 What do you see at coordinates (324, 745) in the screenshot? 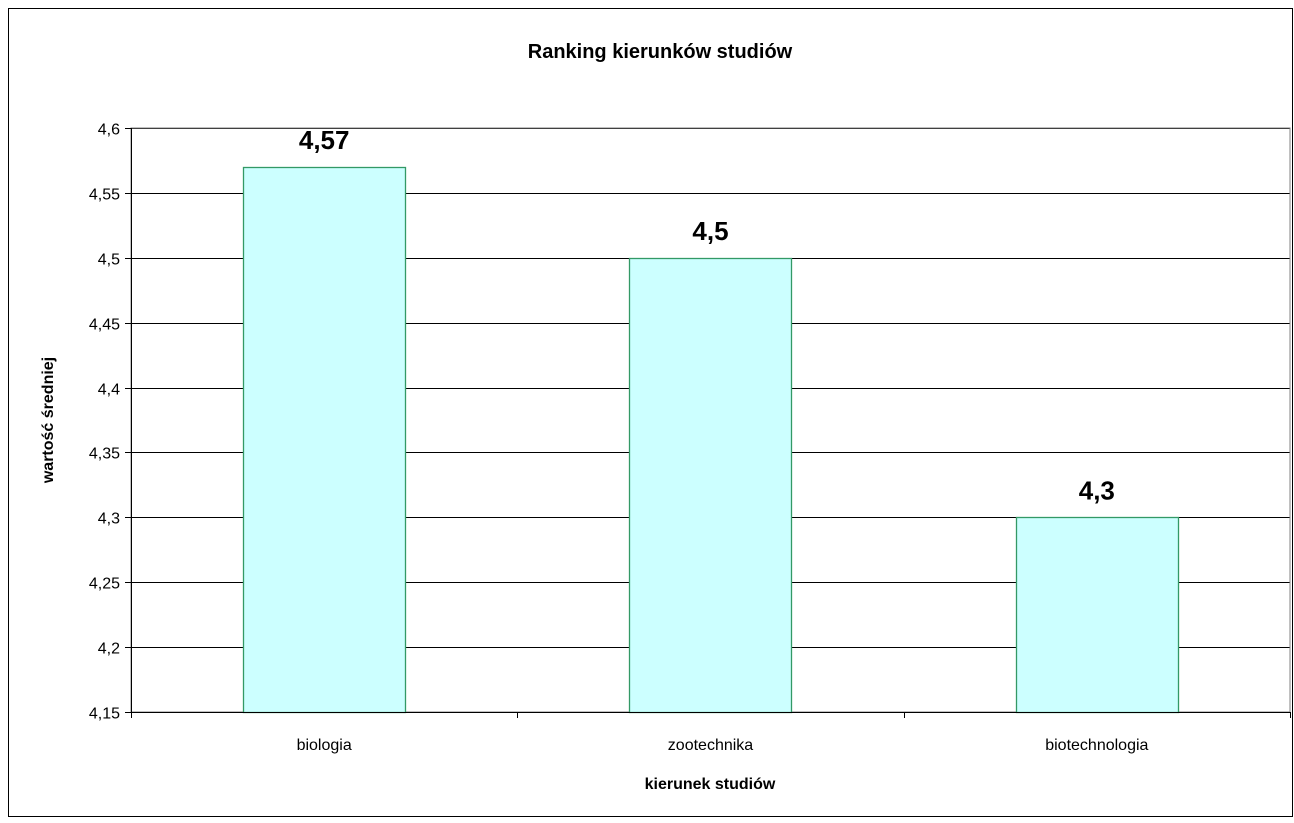
I see `x-tick-label: biologia` at bounding box center [324, 745].